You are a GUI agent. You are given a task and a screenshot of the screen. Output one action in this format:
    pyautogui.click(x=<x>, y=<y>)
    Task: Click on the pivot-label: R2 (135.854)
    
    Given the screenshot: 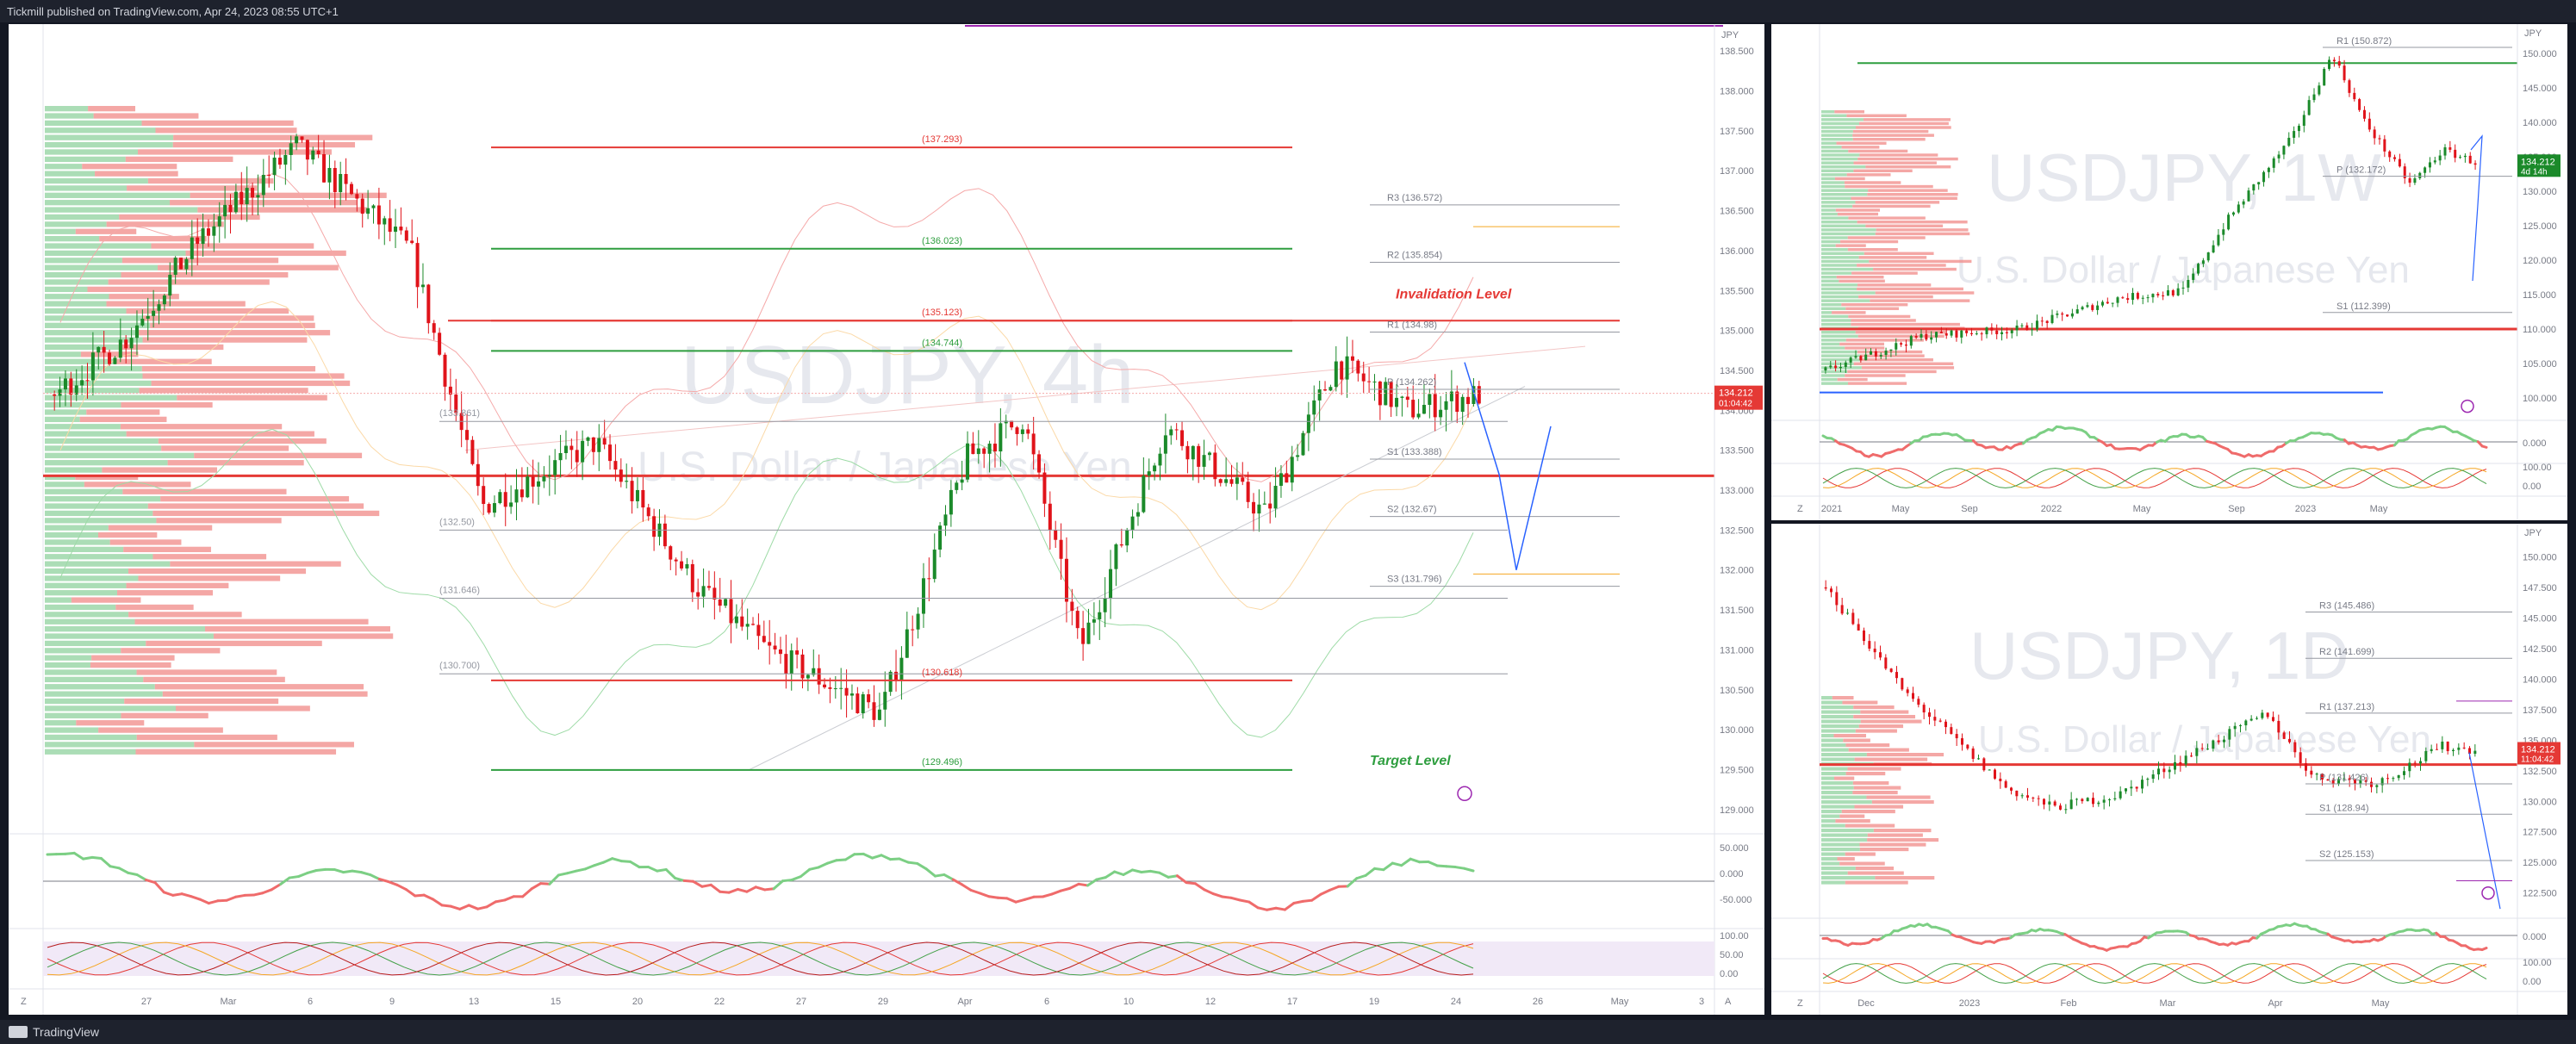 What is the action you would take?
    pyautogui.click(x=1415, y=255)
    